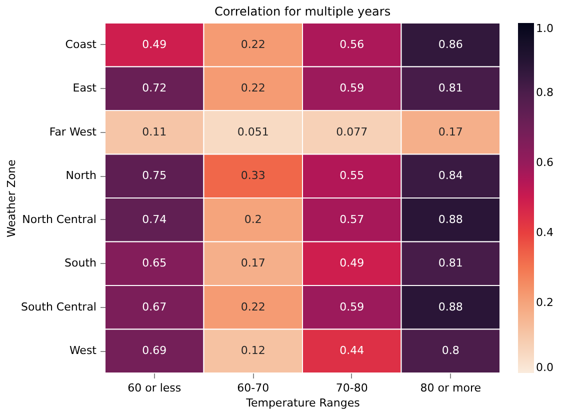 The width and height of the screenshot is (564, 412). What do you see at coordinates (59, 219) in the screenshot?
I see `y-tick-label: North Central` at bounding box center [59, 219].